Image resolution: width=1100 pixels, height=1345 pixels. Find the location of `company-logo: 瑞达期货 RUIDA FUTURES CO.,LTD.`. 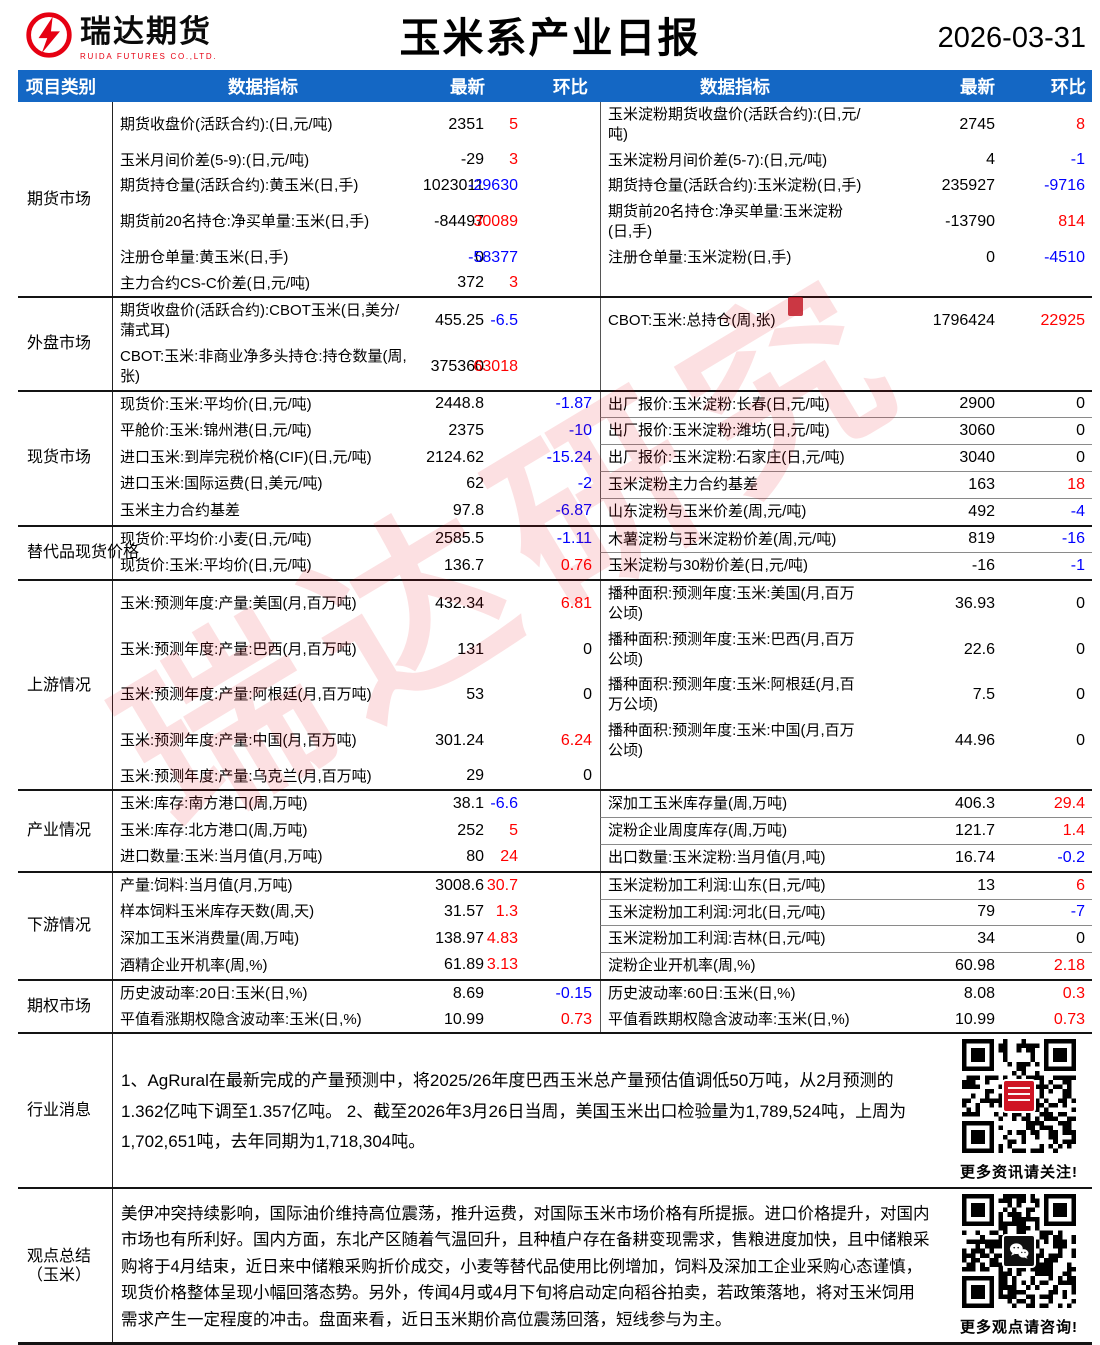

company-logo: 瑞达期货 RUIDA FUTURES CO.,LTD. is located at coordinates (120, 35).